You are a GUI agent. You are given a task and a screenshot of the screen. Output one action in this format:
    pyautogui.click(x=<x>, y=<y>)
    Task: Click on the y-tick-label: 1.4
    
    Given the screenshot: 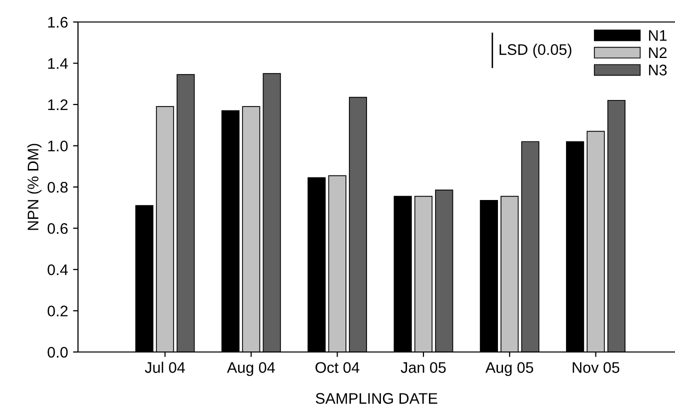 What is the action you would take?
    pyautogui.click(x=58, y=63)
    